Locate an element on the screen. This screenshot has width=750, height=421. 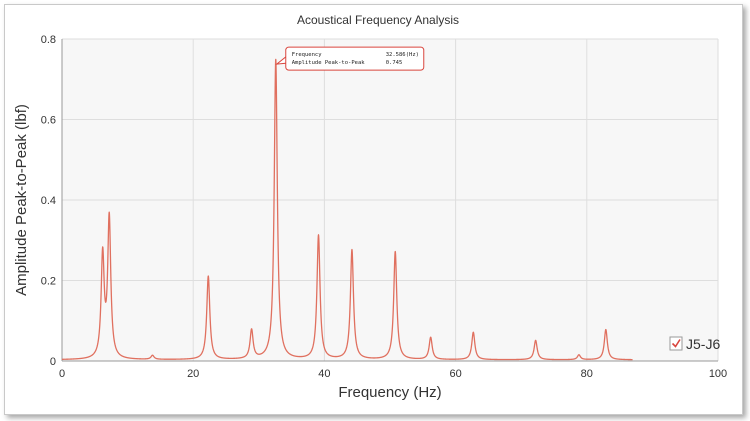
y-tick-label: 0.8 is located at coordinates (48, 40).